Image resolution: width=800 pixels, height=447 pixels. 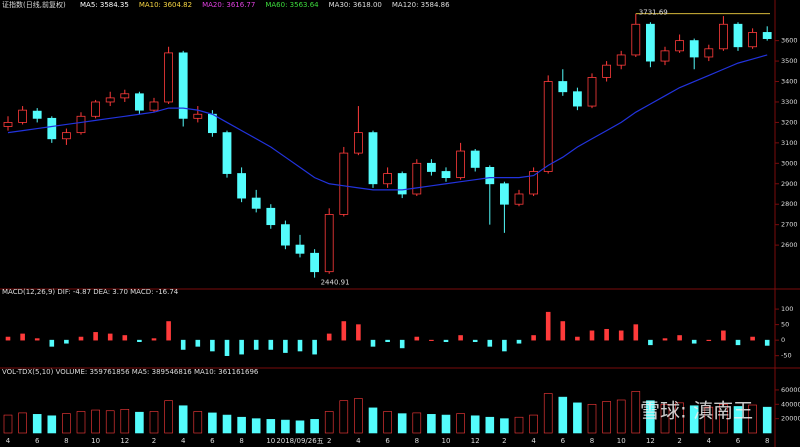 What do you see at coordinates (789, 41) in the screenshot?
I see `y-tick-label: 3600` at bounding box center [789, 41].